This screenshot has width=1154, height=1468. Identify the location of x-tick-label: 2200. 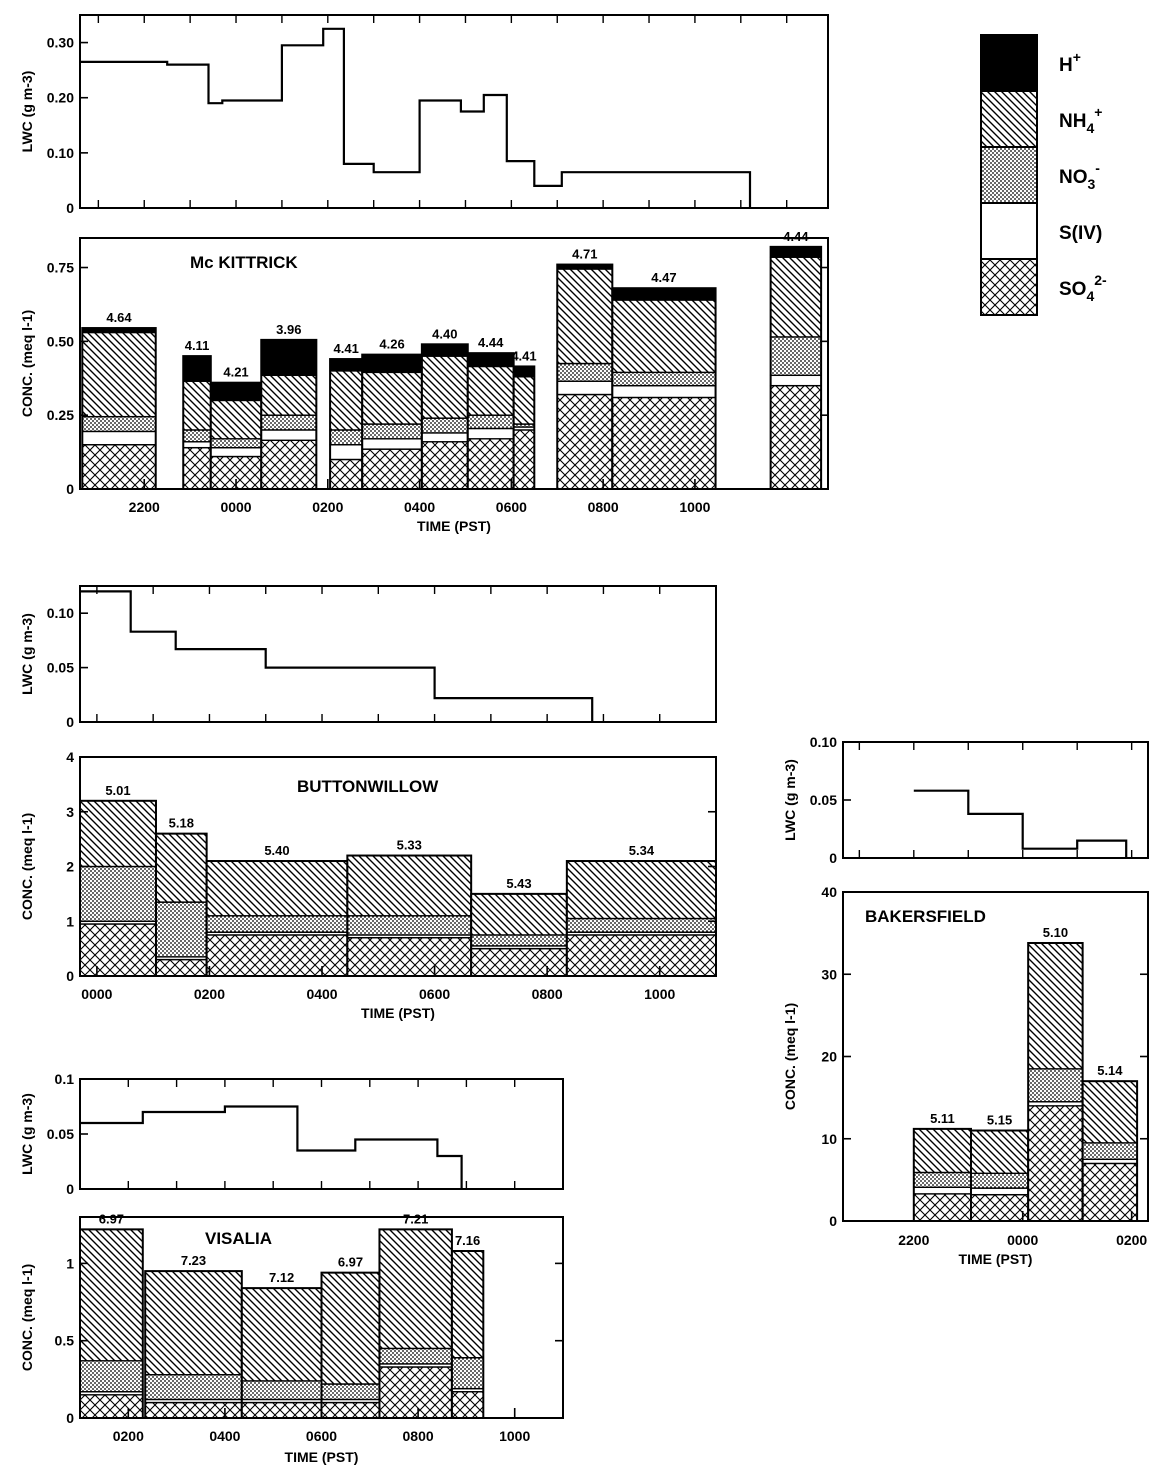
(144, 507).